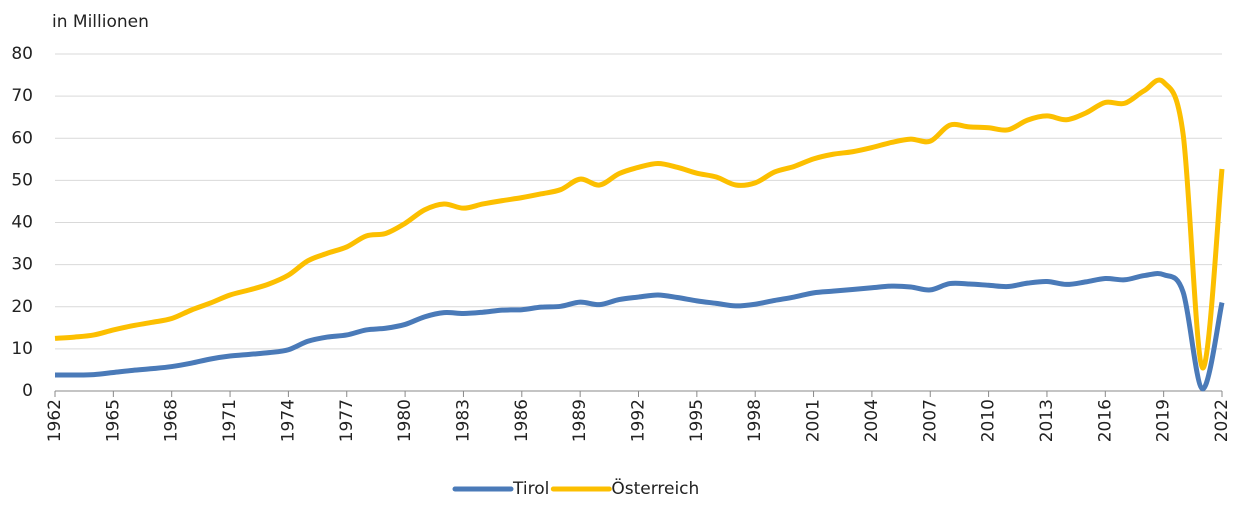 The width and height of the screenshot is (1247, 506). Describe the element at coordinates (22, 96) in the screenshot. I see `y-tick-label: 70` at that location.